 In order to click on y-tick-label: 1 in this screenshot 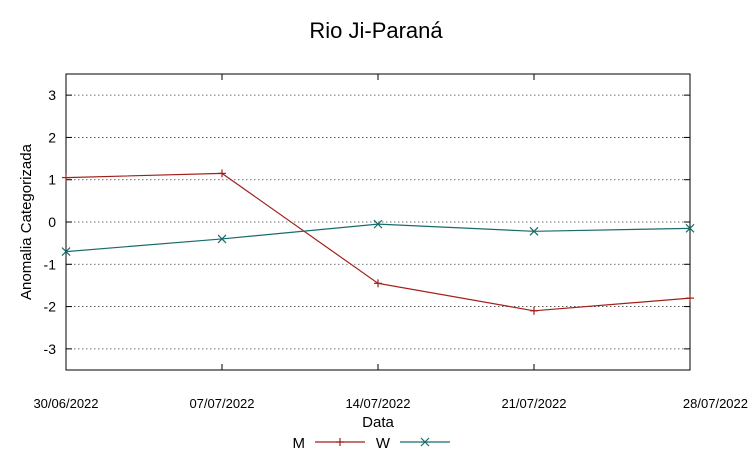, I will do `click(52, 180)`.